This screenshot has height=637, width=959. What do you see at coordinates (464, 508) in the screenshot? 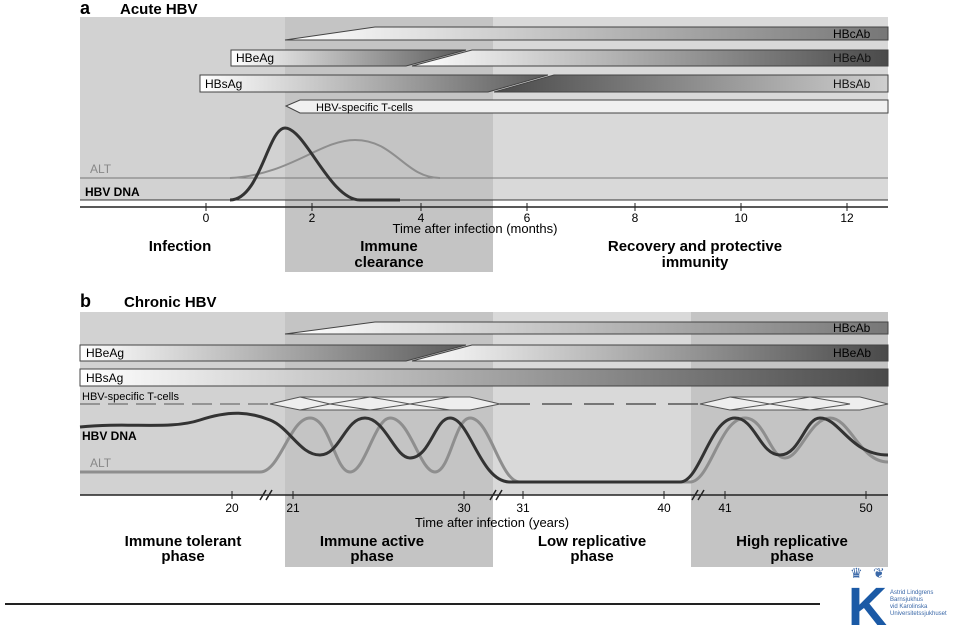
I see `tick-b-30: 30` at bounding box center [464, 508].